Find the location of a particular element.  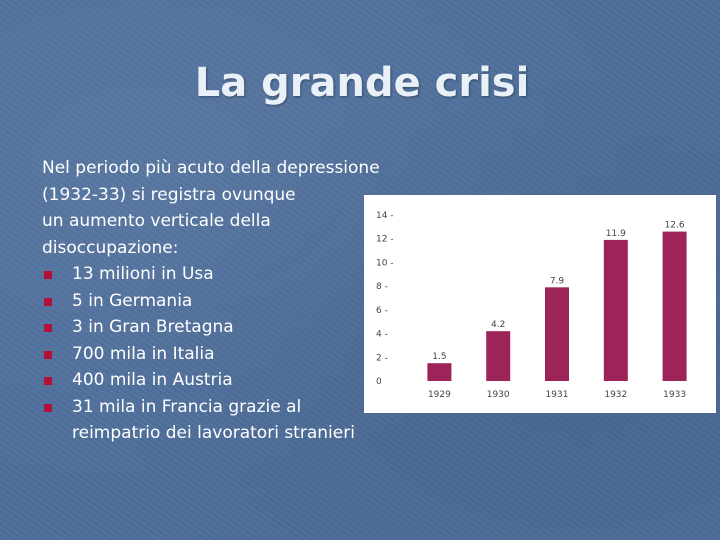

bar-value-label: 1.5 is located at coordinates (439, 357).